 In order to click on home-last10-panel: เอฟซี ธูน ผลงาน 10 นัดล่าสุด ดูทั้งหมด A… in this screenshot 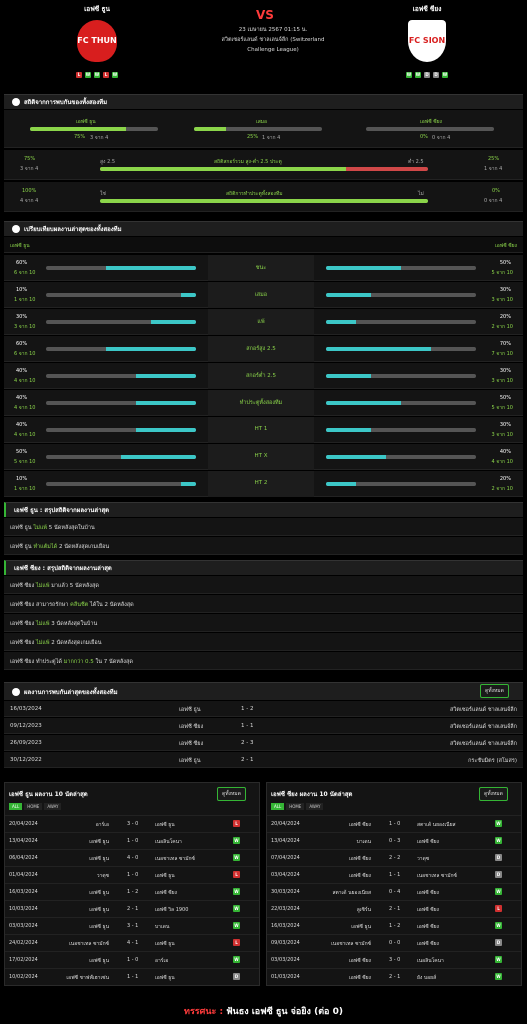, I will do `click(132, 884)`.